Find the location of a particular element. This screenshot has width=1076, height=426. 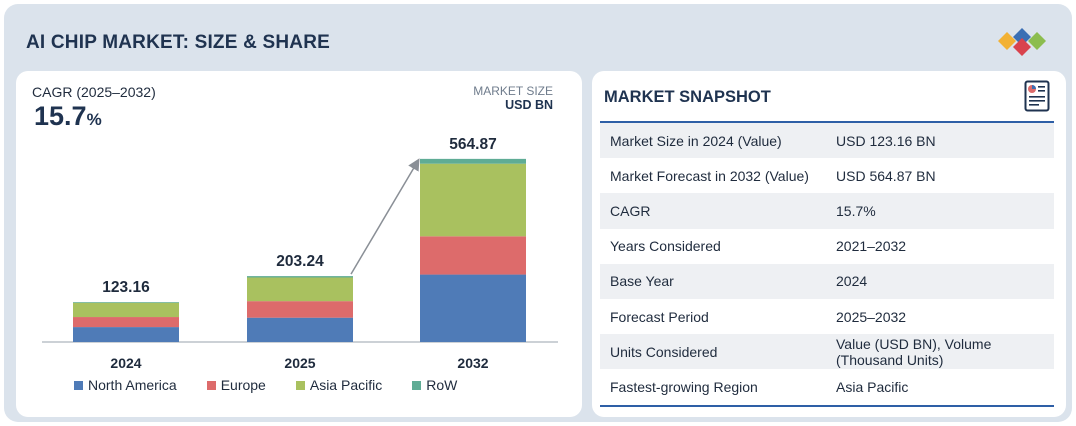

total-label-2025: 203.24 is located at coordinates (300, 261).